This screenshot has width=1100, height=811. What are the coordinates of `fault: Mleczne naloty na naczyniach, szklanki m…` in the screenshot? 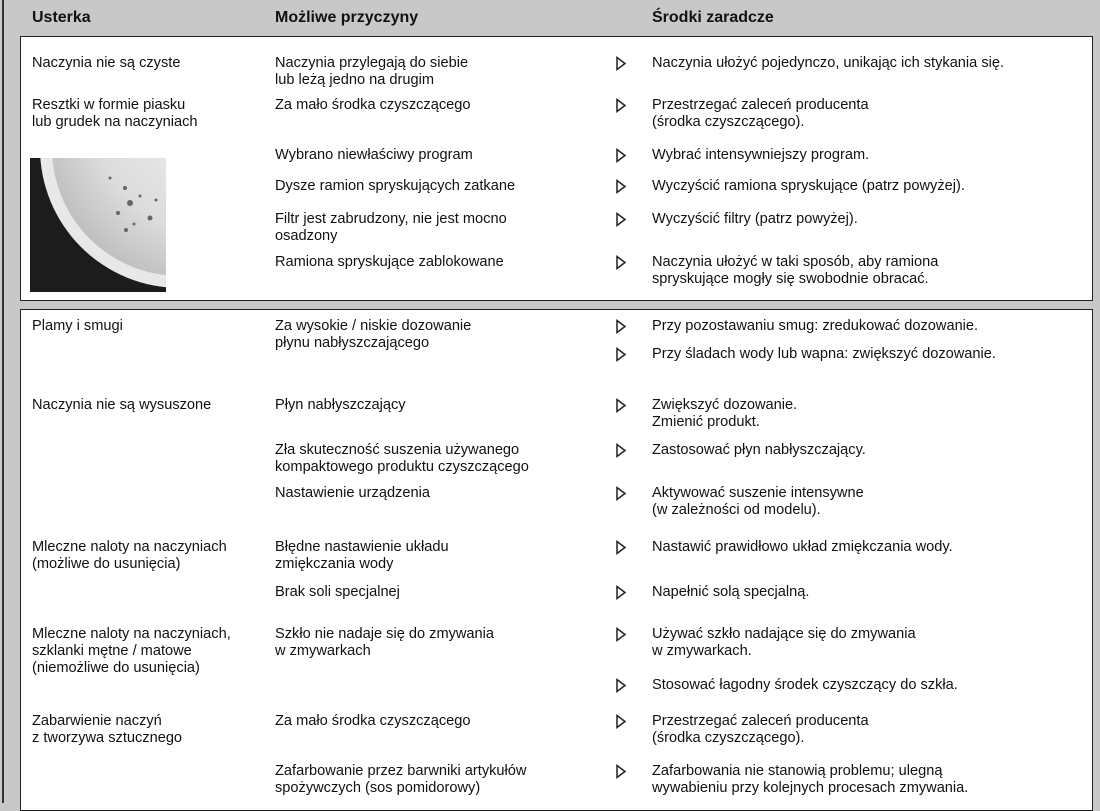 It's located at (131, 651).